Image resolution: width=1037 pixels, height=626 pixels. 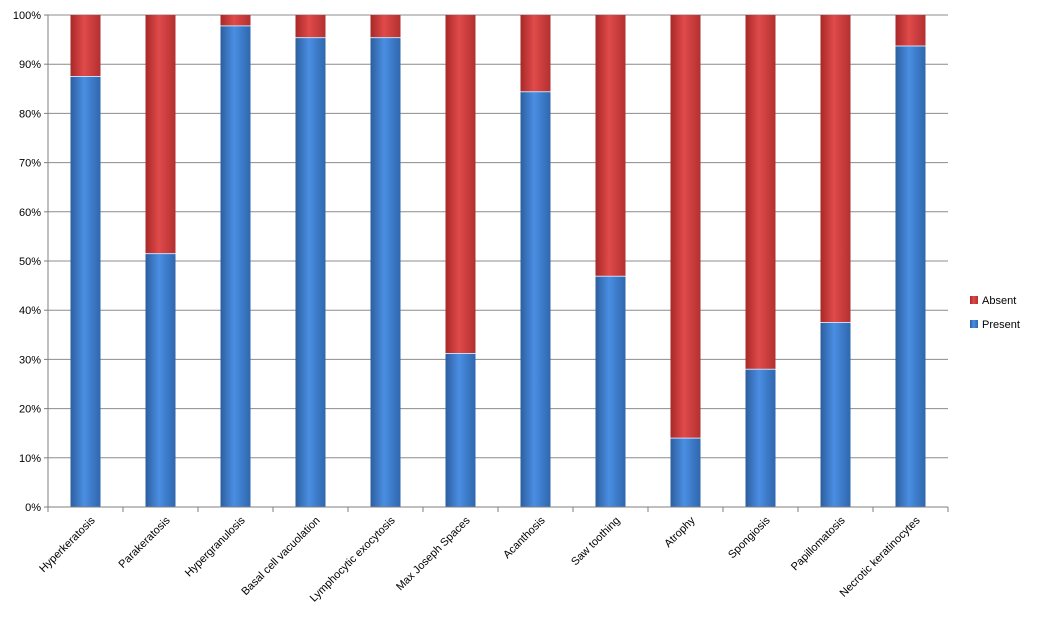 I want to click on y-tick-label: 50%, so click(x=30, y=262).